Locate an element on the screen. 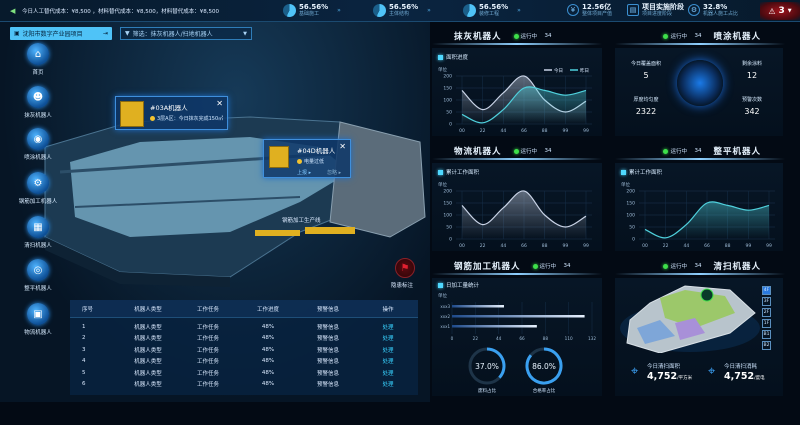  floor-button-1F: 1F is located at coordinates (766, 323).